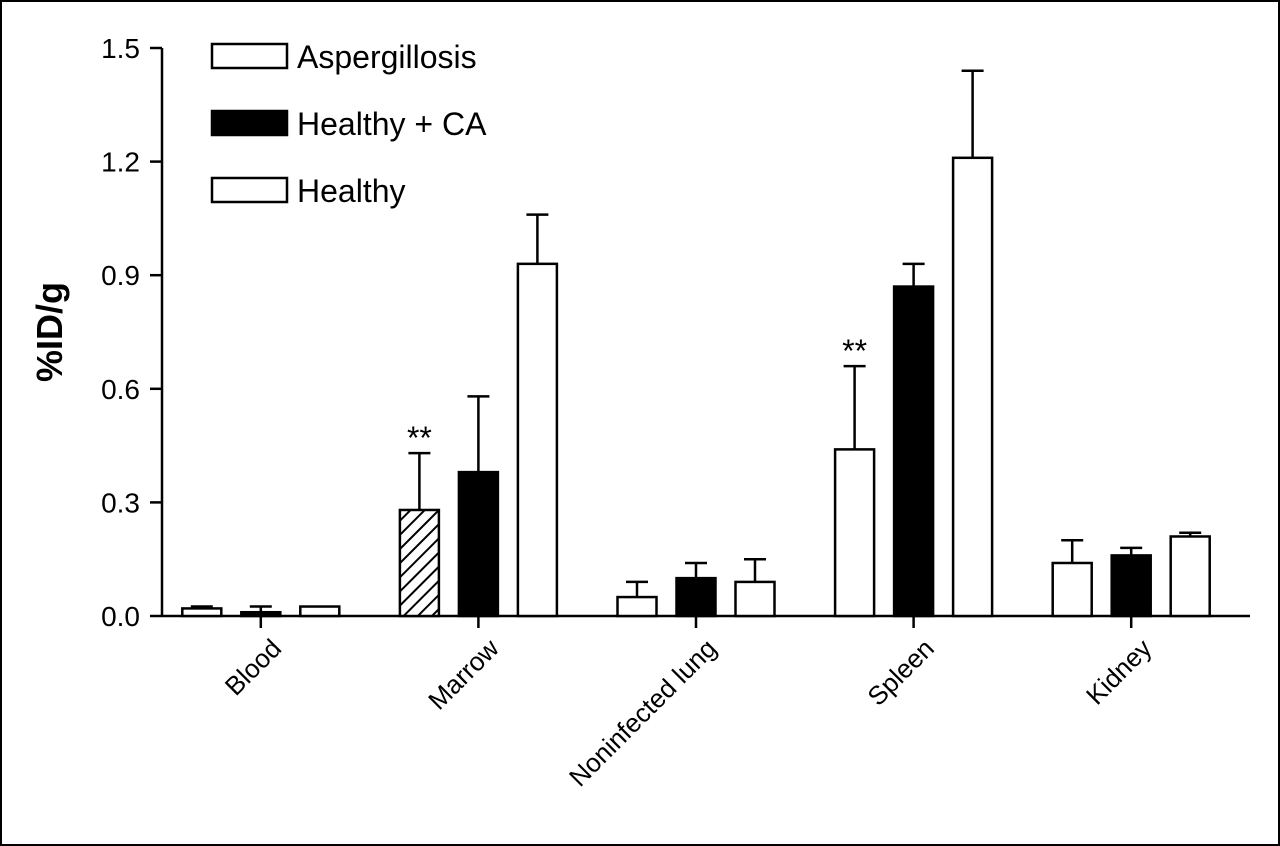  Describe the element at coordinates (49, 332) in the screenshot. I see `y-axis-label: %ID/g` at that location.